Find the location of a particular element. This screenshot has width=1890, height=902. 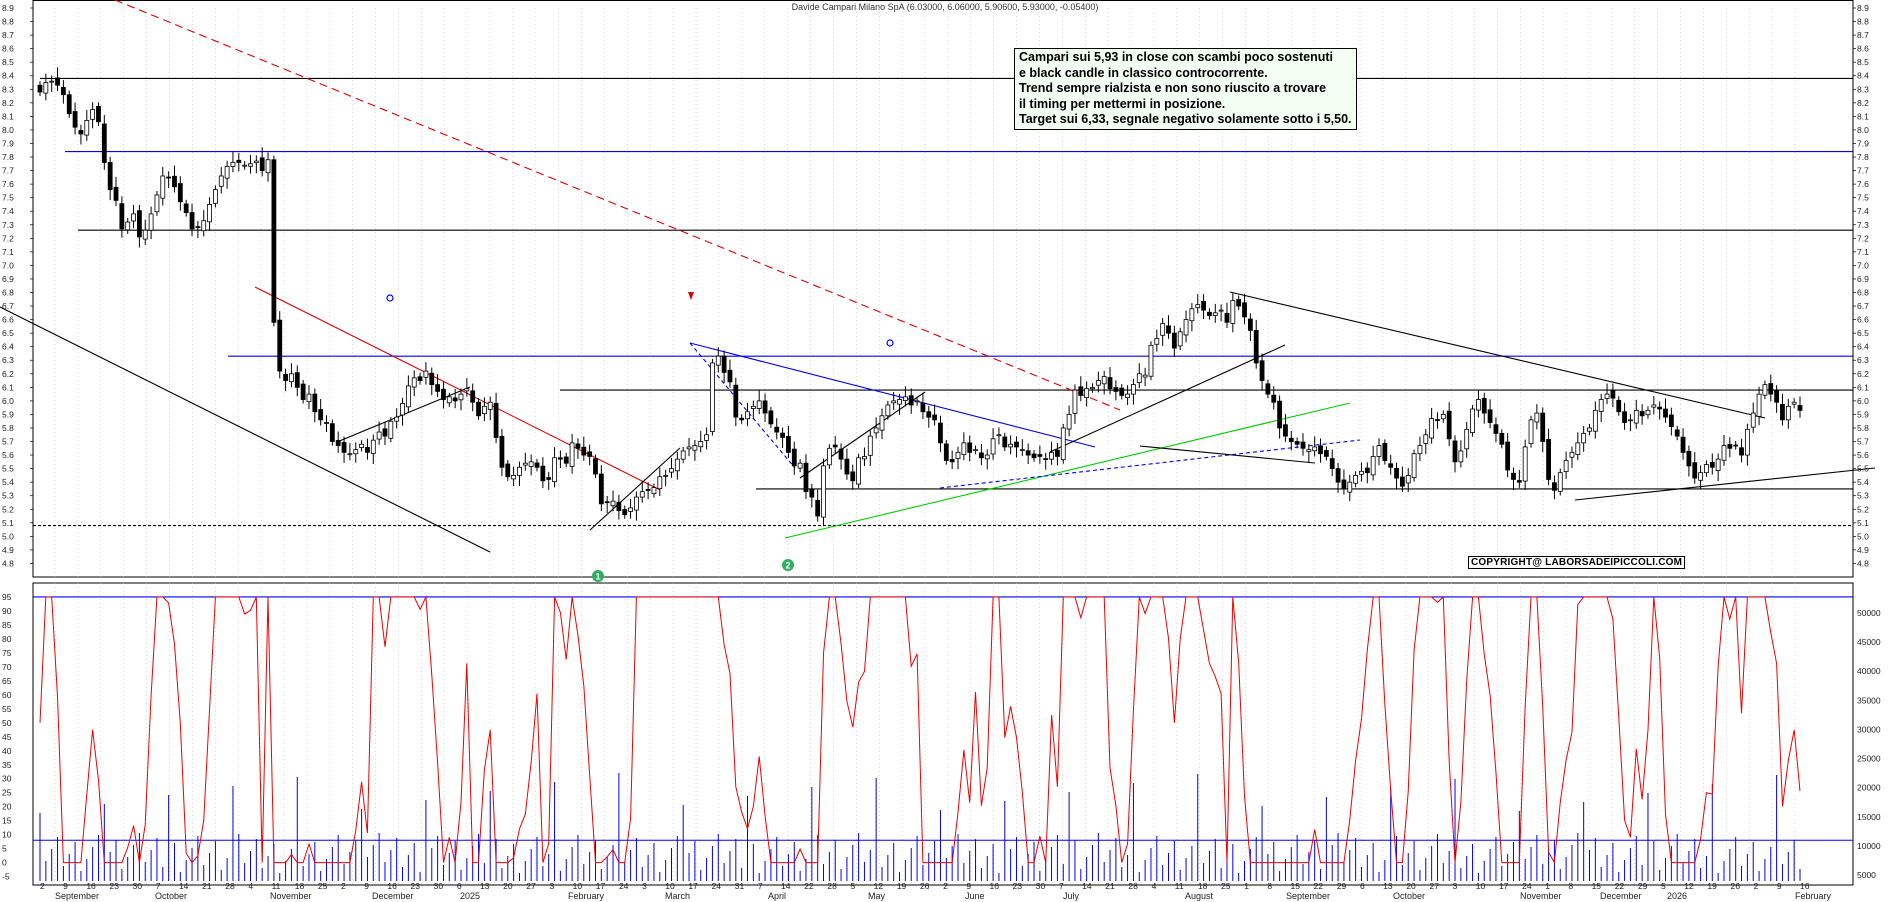

x-day-label: 18 is located at coordinates (1203, 886).